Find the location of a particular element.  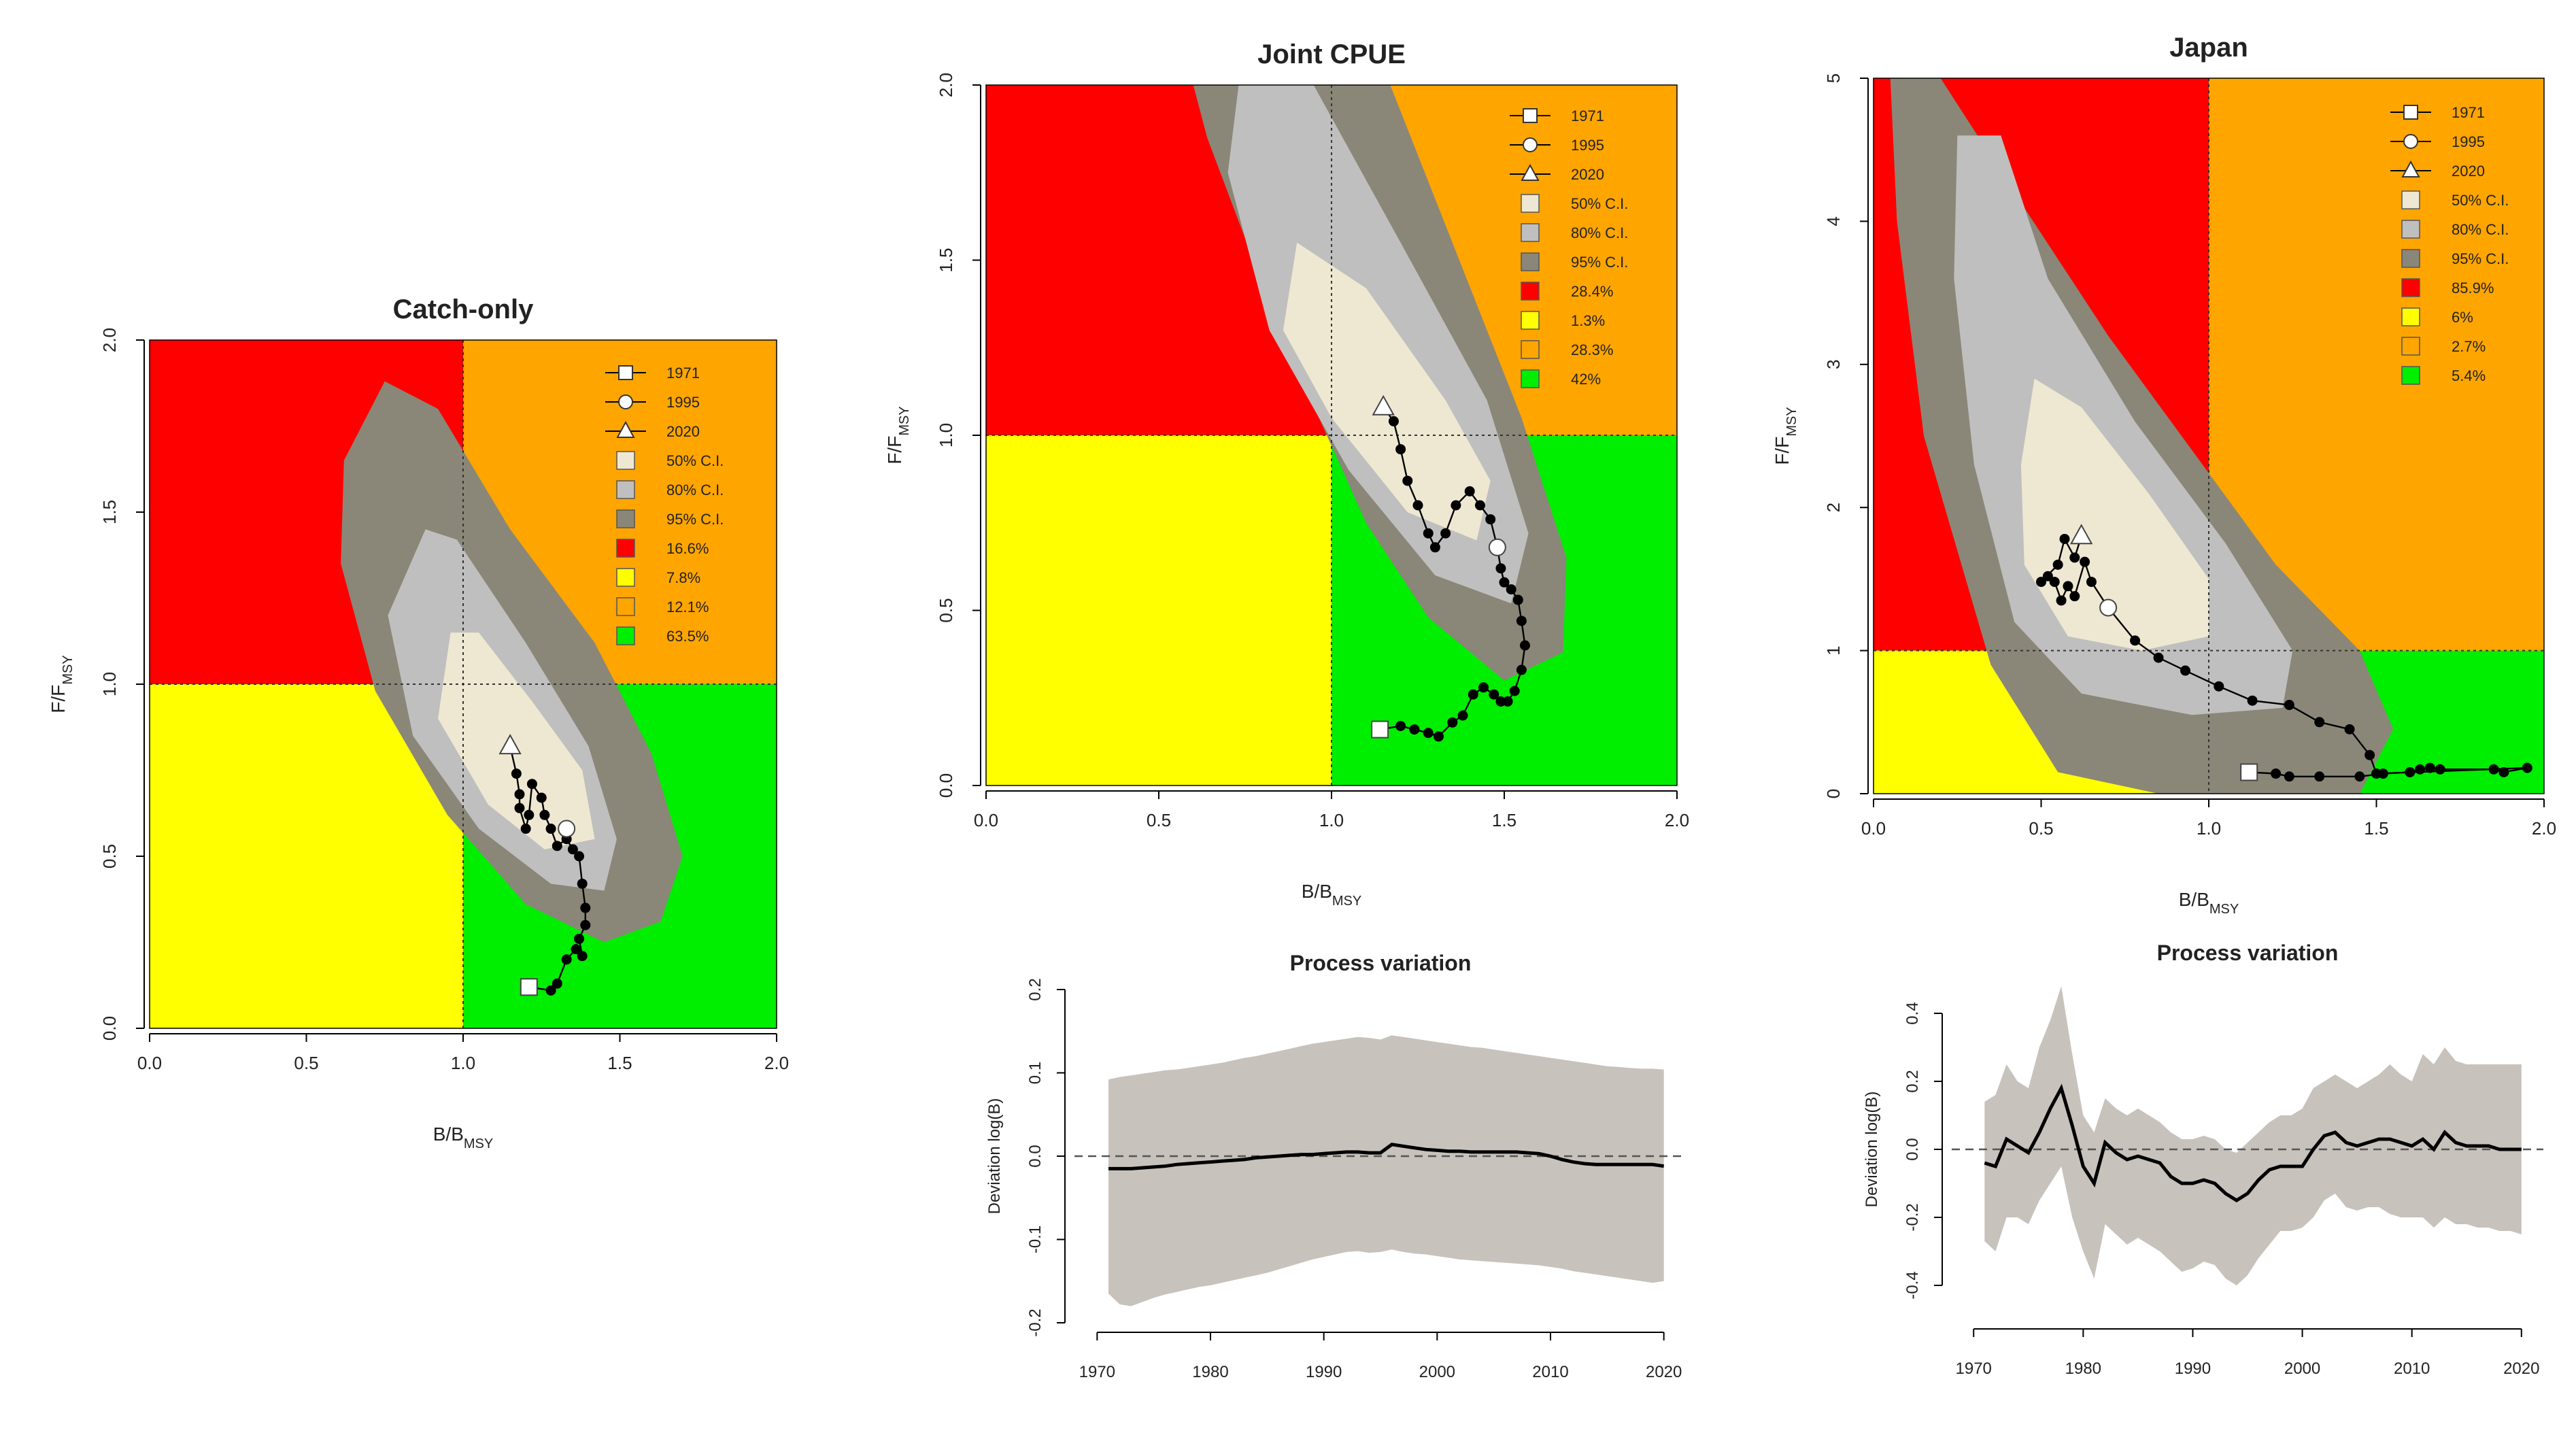

x-tick-label: 2020 is located at coordinates (2521, 1369).